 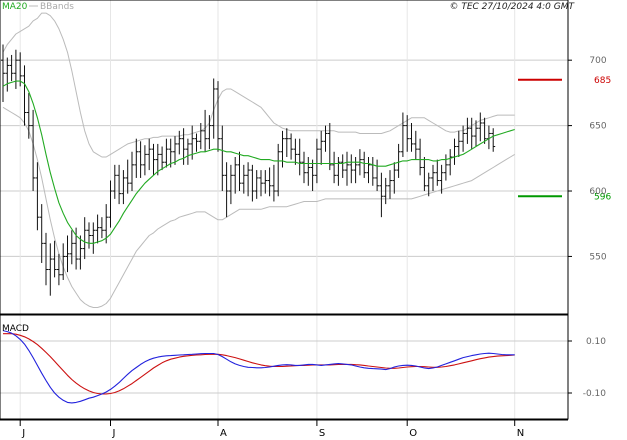 What do you see at coordinates (15, 7) in the screenshot?
I see `ma-legend-label: MA20` at bounding box center [15, 7].